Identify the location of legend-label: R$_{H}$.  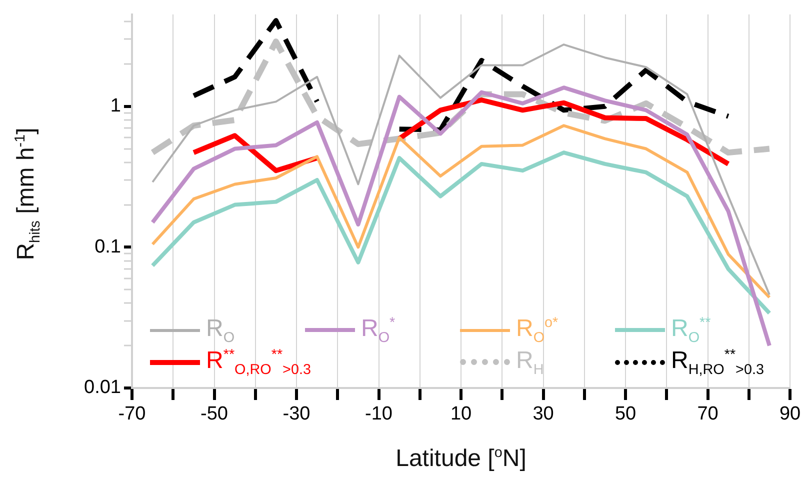
(530, 362).